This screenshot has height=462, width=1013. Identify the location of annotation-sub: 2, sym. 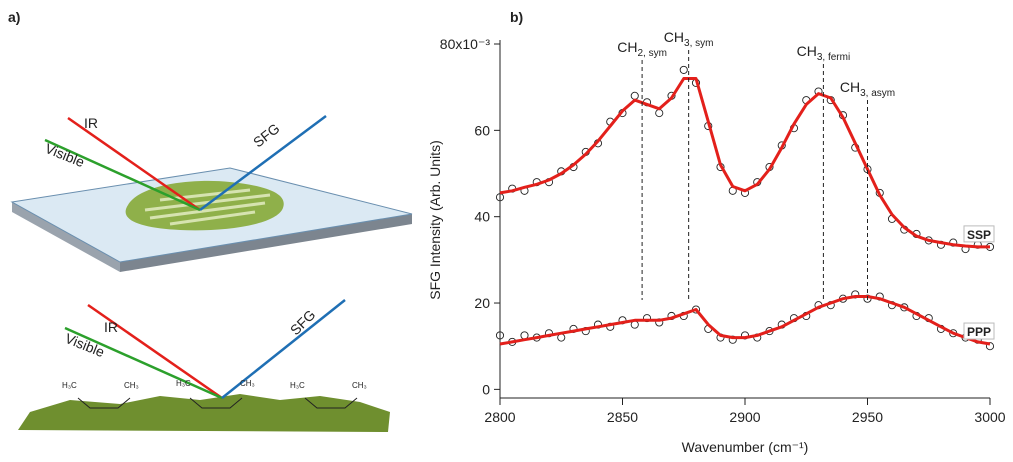
(651, 53).